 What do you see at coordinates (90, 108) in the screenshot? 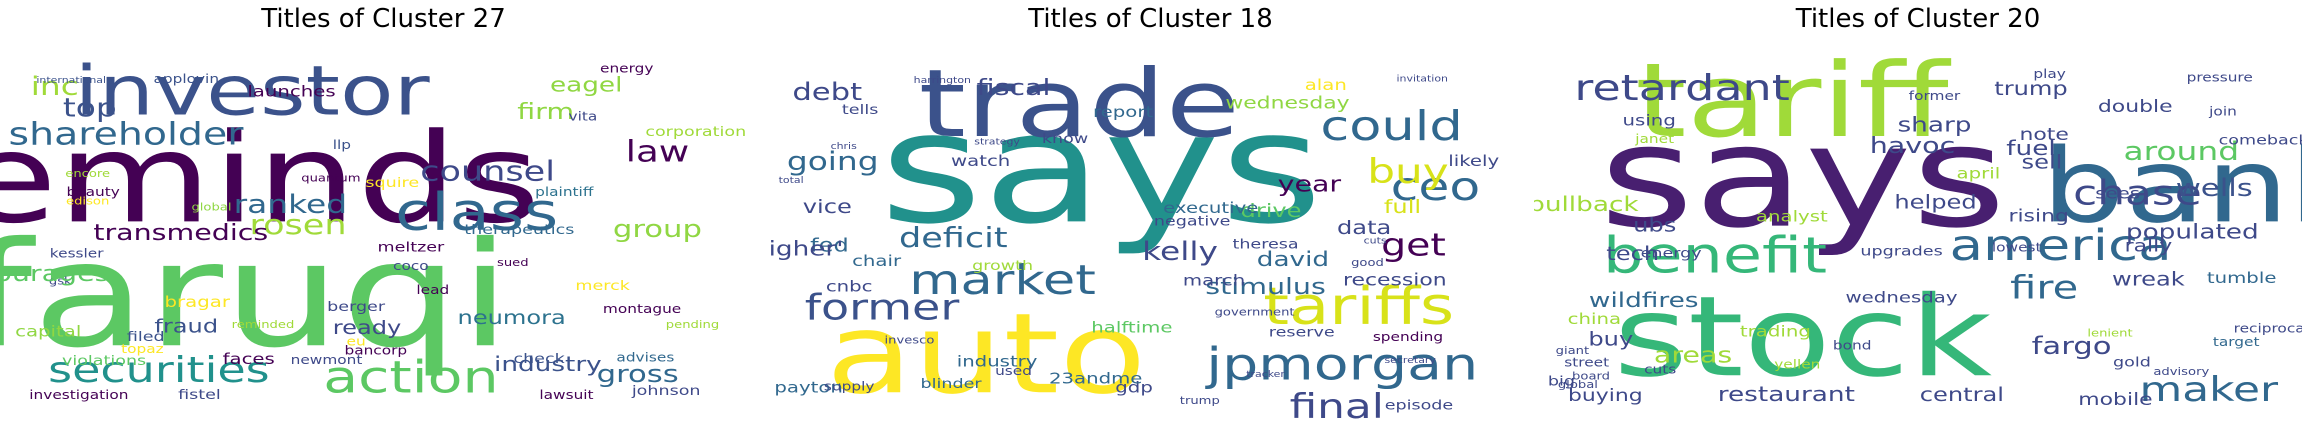
I see `cloud-word: top` at bounding box center [90, 108].